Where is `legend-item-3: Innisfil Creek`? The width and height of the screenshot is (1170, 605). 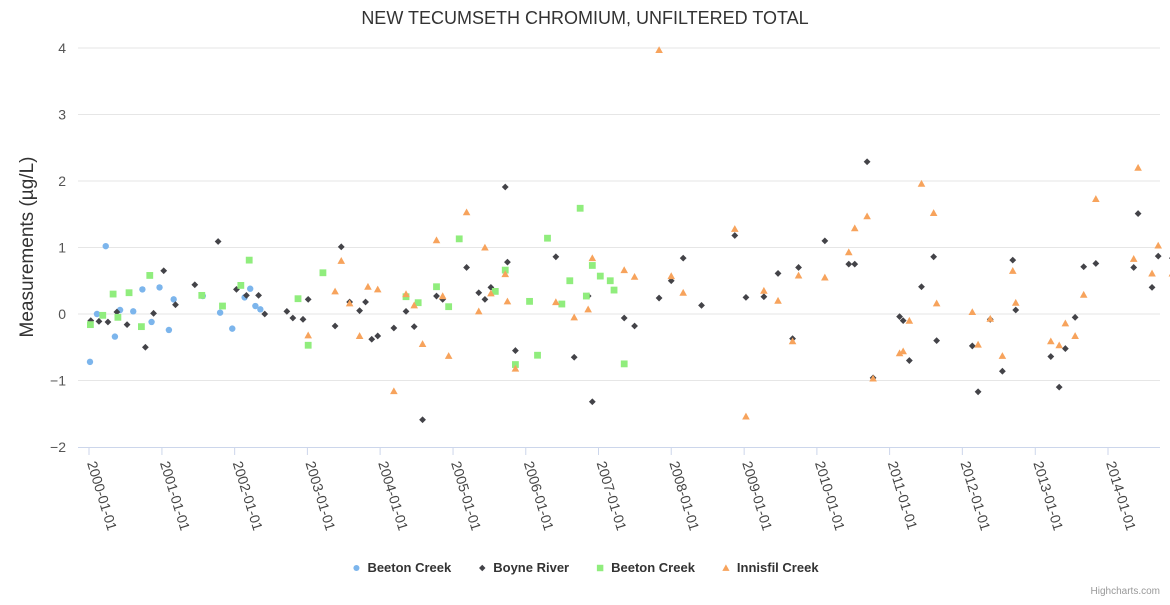 legend-item-3: Innisfil Creek is located at coordinates (770, 567).